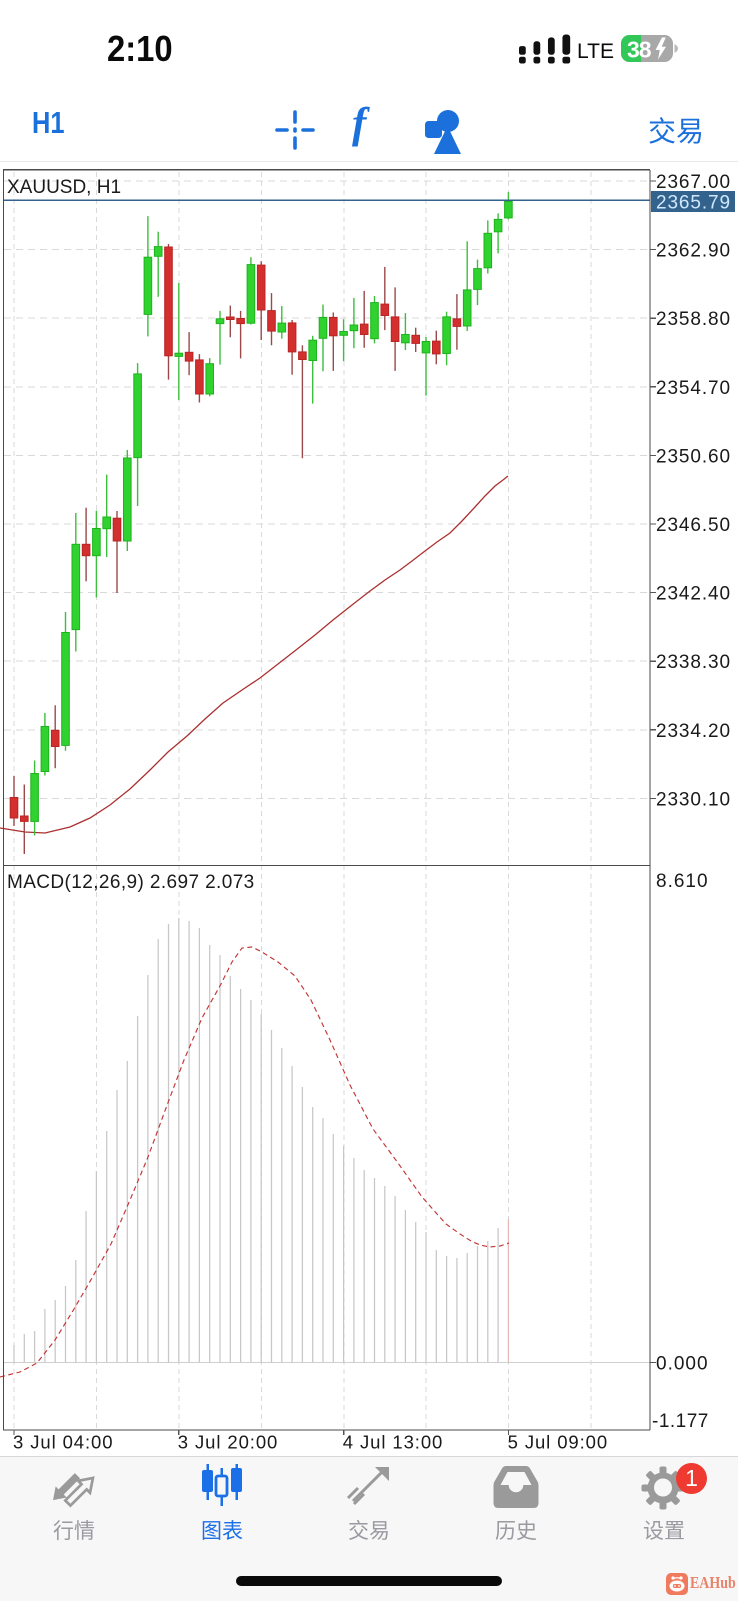 The height and width of the screenshot is (1601, 738). Describe the element at coordinates (693, 525) in the screenshot. I see `svg-text: 2346.50` at that location.